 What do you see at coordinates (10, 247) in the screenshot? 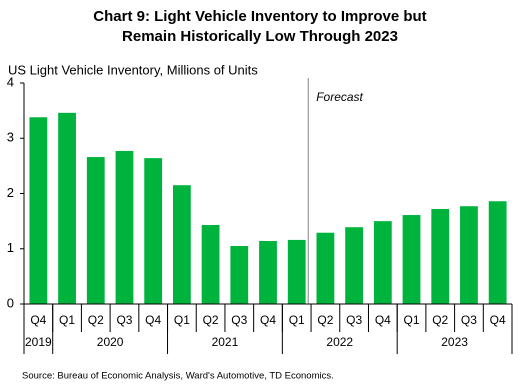
I see `y-tick-label: 1` at bounding box center [10, 247].